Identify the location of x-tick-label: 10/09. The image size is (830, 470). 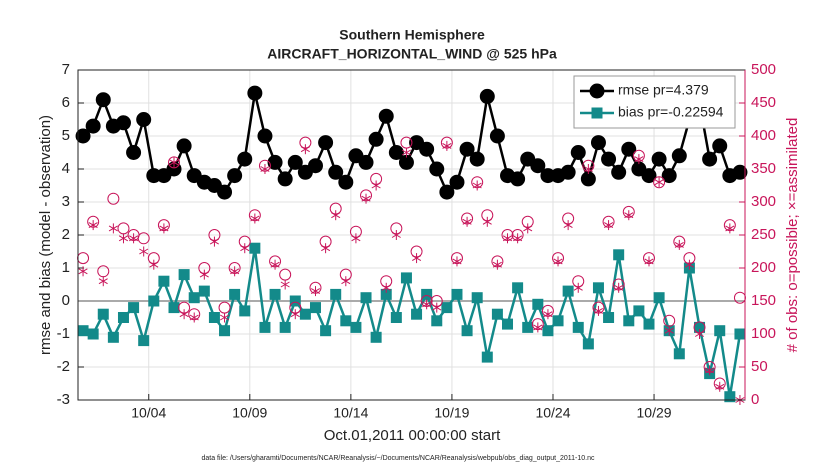
(249, 413).